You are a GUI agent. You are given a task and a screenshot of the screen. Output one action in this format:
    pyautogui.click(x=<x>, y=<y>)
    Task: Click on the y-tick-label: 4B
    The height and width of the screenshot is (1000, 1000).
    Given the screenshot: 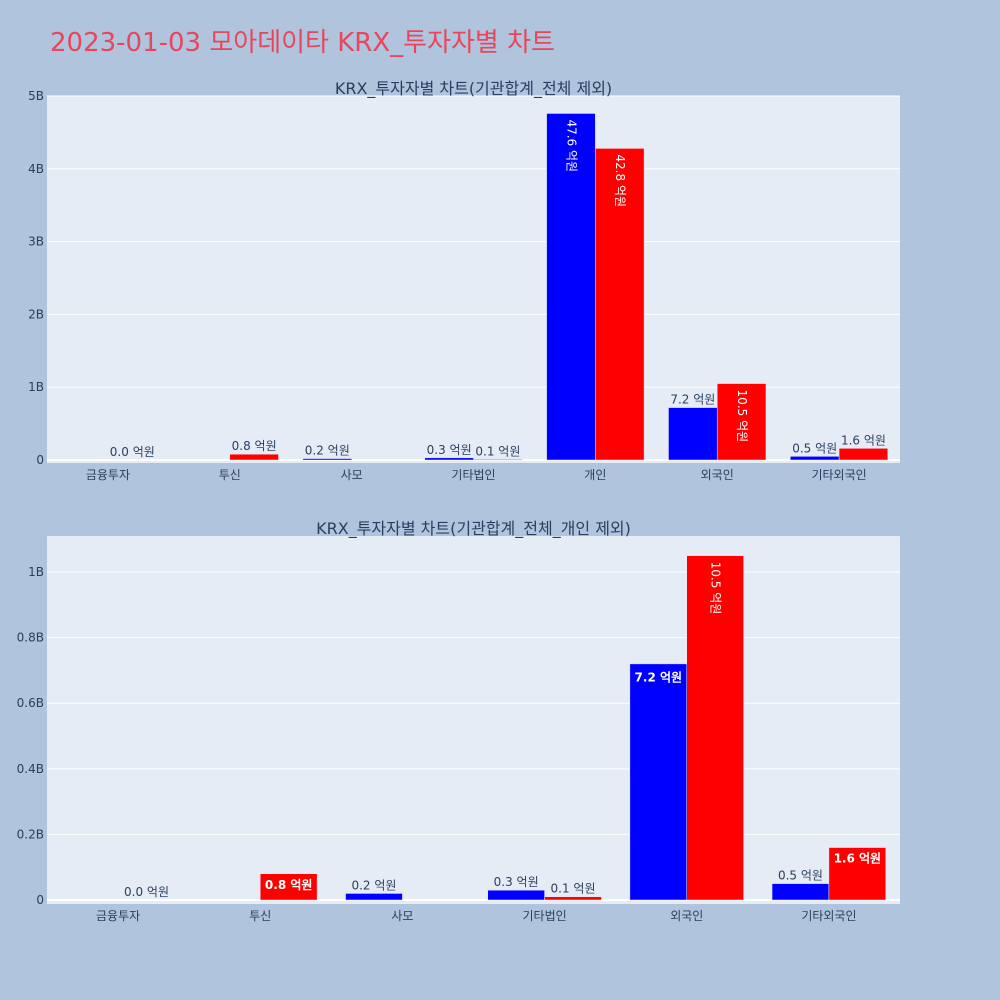 What is the action you would take?
    pyautogui.click(x=36, y=169)
    